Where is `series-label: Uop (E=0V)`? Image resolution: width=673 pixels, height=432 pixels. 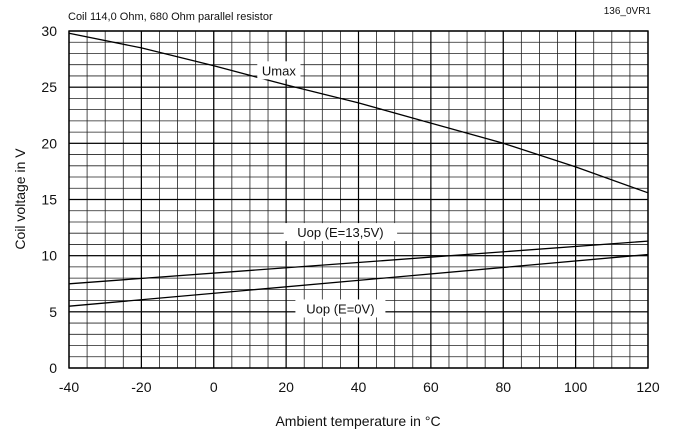
series-label: Uop (E=0V) is located at coordinates (340, 308).